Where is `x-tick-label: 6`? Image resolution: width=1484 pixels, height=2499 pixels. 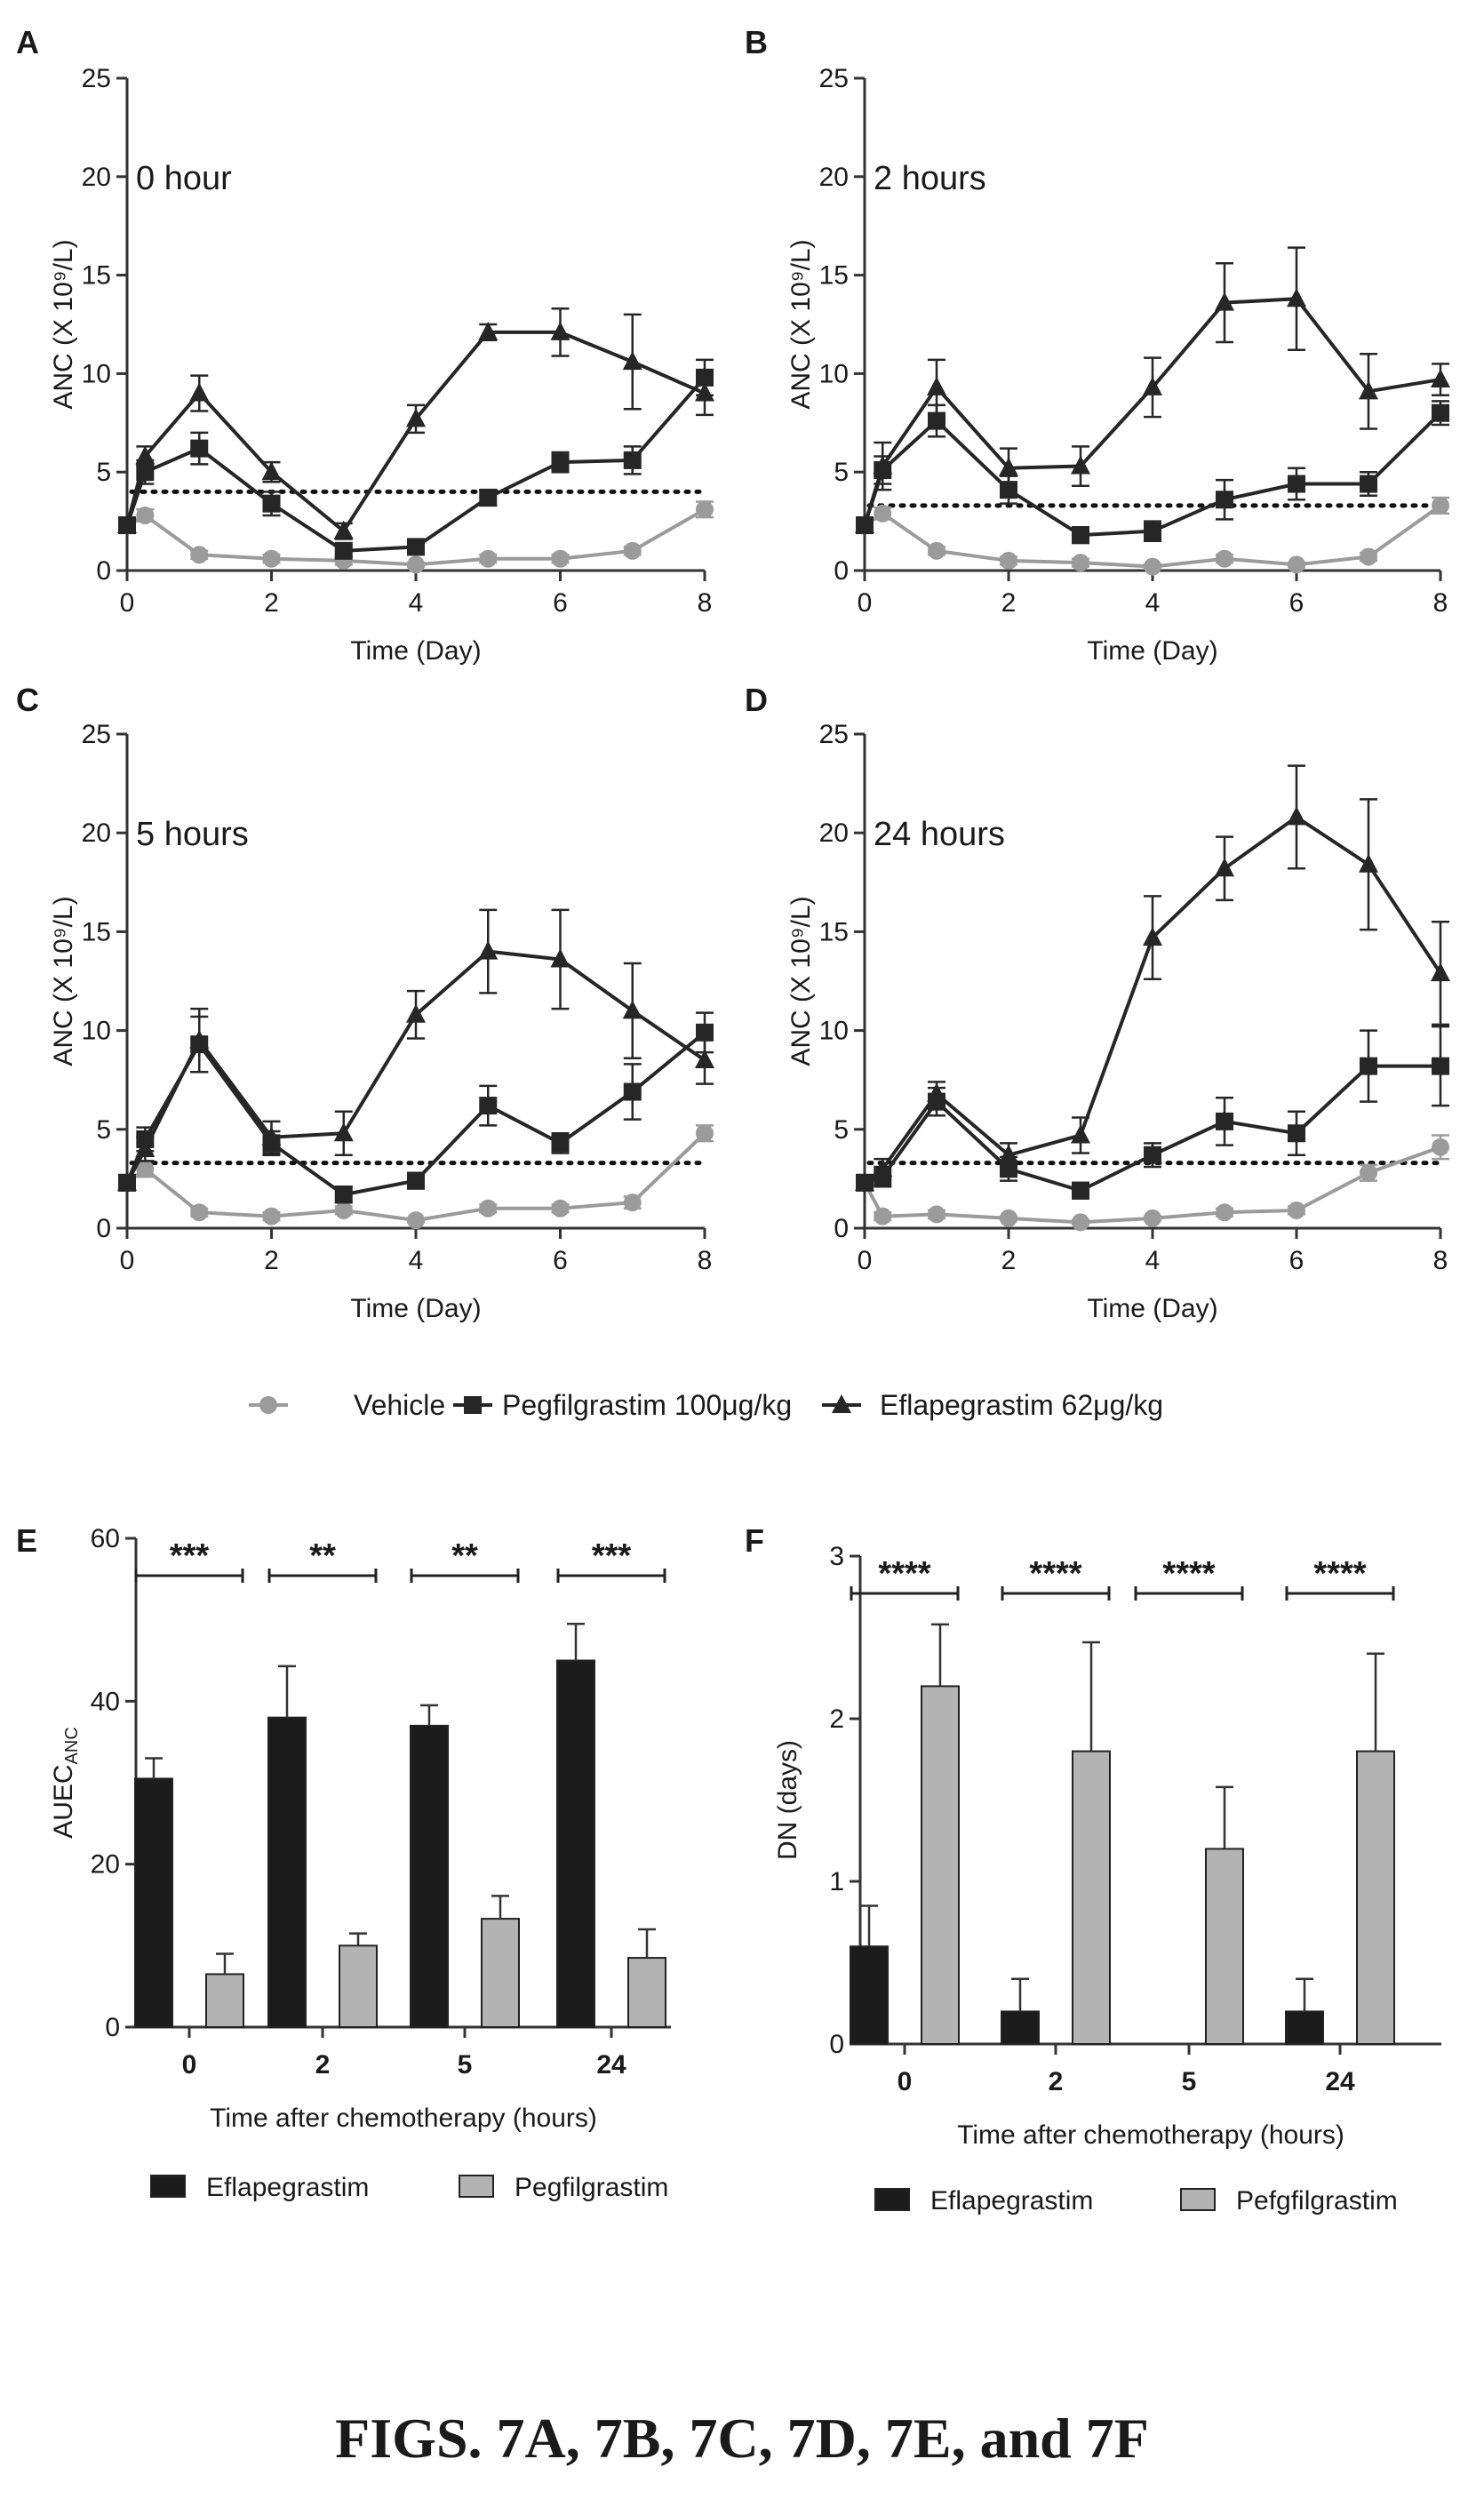
x-tick-label: 6 is located at coordinates (560, 603).